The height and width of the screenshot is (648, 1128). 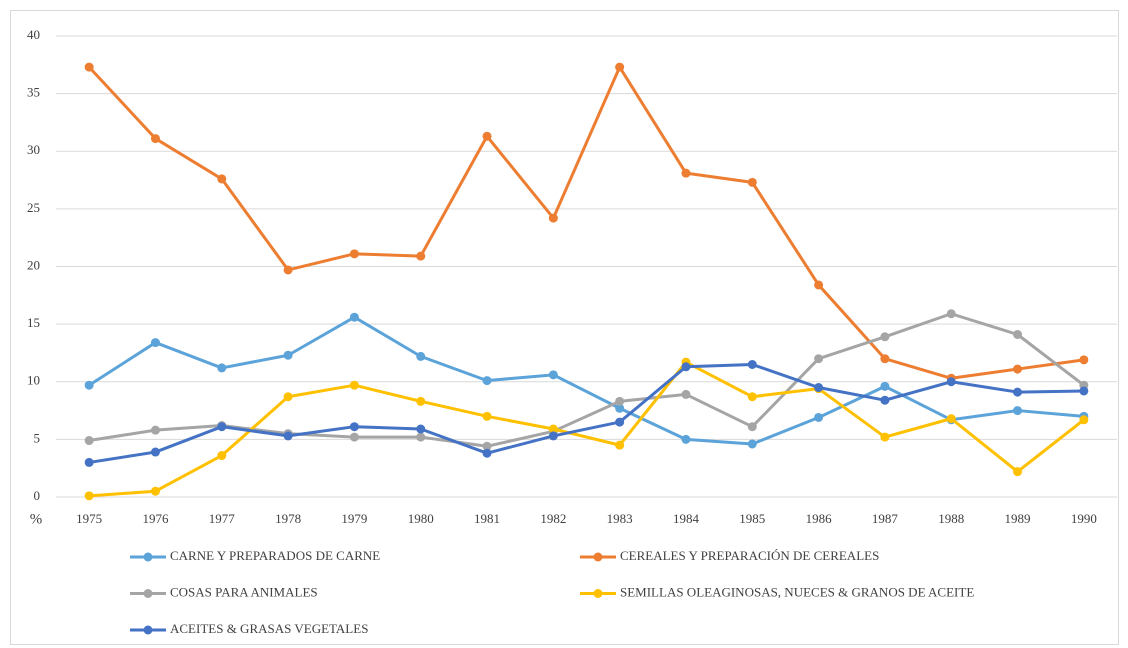 What do you see at coordinates (487, 518) in the screenshot?
I see `x-tick-label: 1981` at bounding box center [487, 518].